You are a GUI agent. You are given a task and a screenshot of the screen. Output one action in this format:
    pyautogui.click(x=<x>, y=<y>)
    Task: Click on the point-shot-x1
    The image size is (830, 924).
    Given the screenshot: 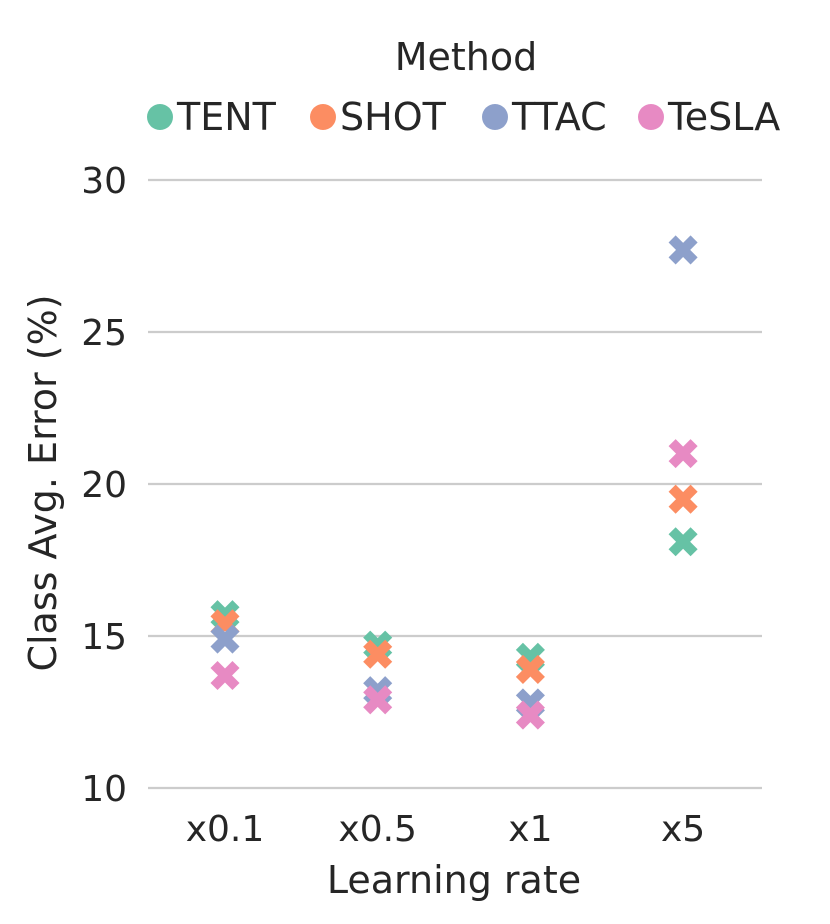 What is the action you would take?
    pyautogui.click(x=530, y=669)
    